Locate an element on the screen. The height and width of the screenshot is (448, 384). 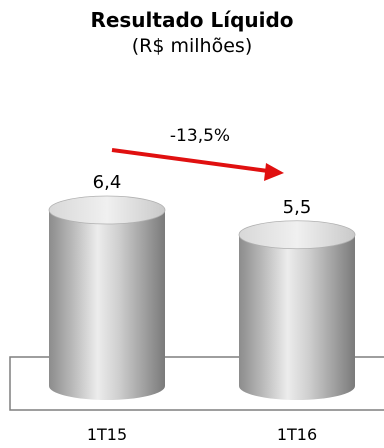
bar-1T15 is located at coordinates (107, 297).